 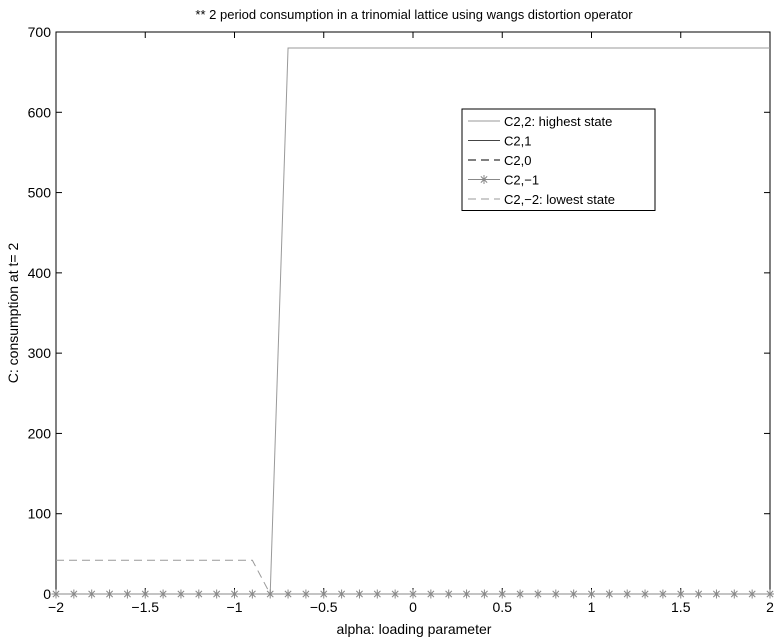 What do you see at coordinates (517, 141) in the screenshot?
I see `legend-label: C2,1` at bounding box center [517, 141].